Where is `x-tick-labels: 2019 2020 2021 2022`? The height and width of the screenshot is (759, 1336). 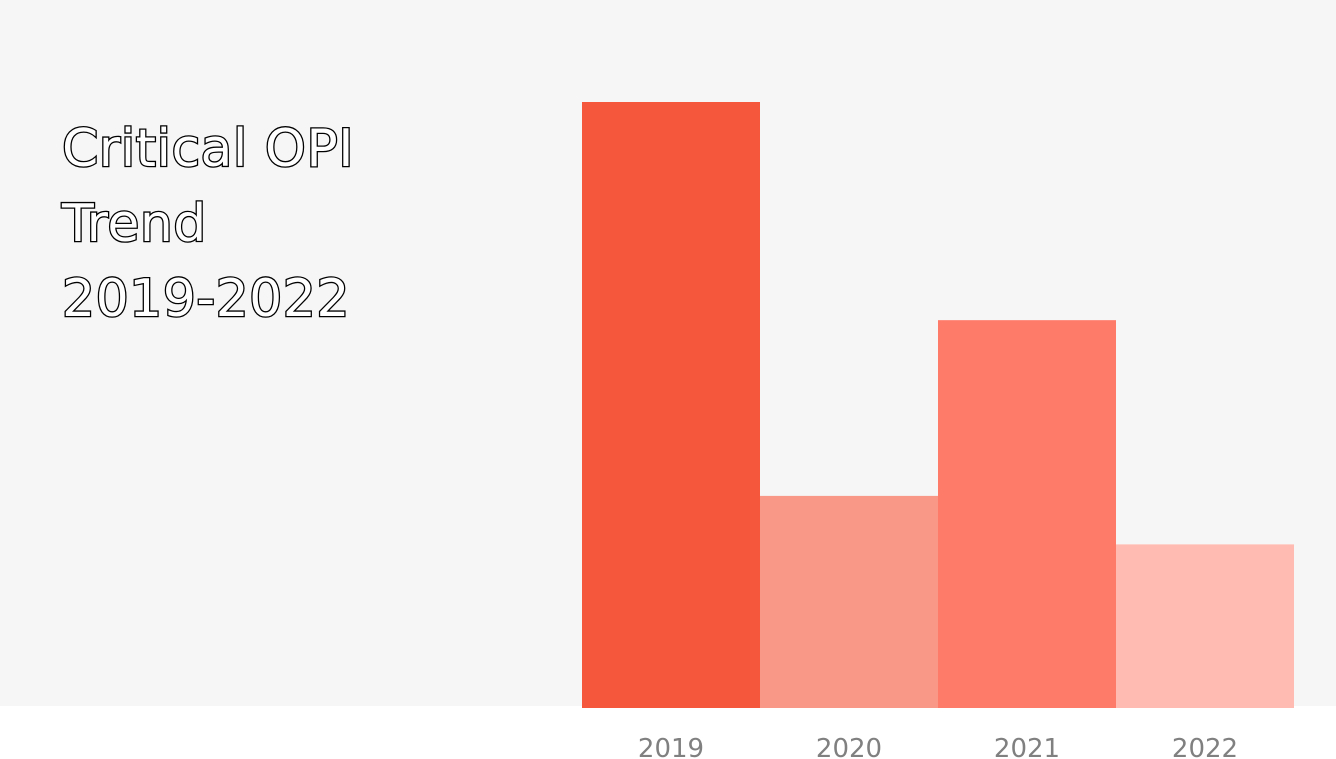 x-tick-labels: 2019 2020 2021 2022 is located at coordinates (938, 746).